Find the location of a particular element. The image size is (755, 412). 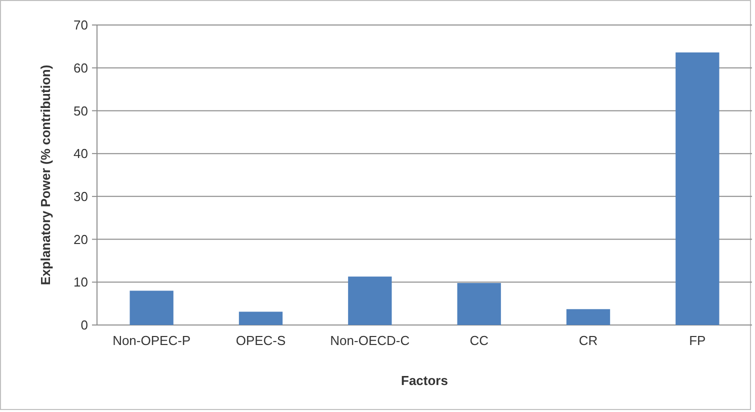

y-tick-label: 30 is located at coordinates (81, 196).